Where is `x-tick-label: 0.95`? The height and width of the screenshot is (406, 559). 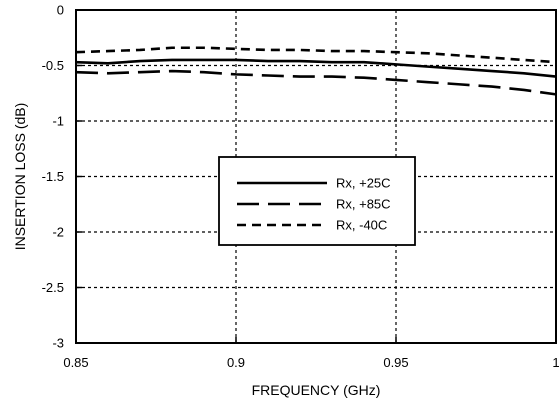
x-tick-label: 0.95 is located at coordinates (395, 362).